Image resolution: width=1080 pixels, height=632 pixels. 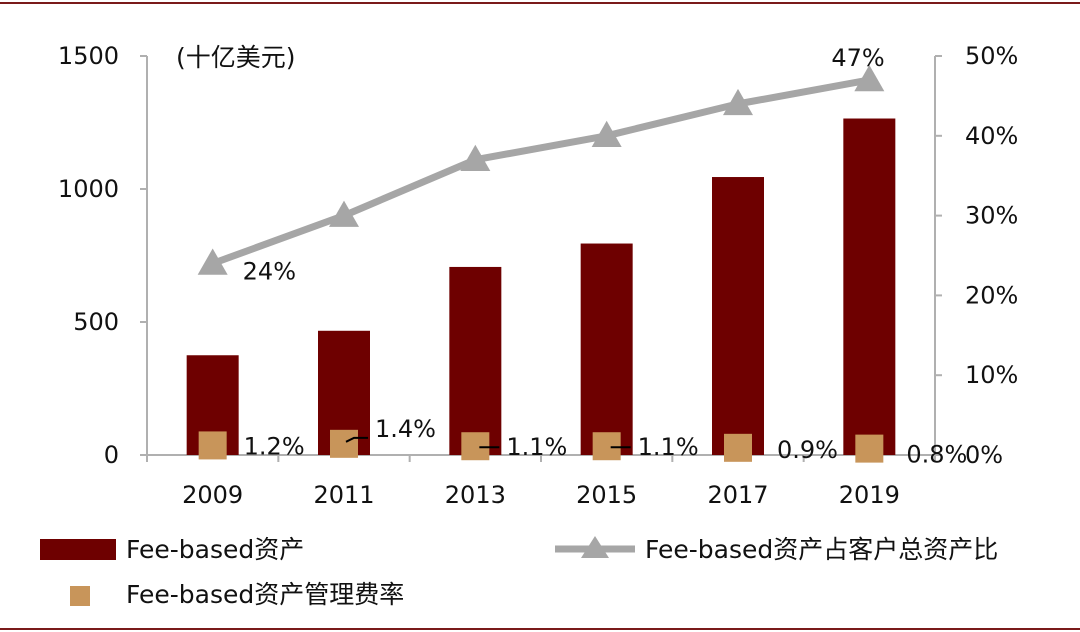 I want to click on fee-rate-label: 1.4%, so click(x=405, y=429).